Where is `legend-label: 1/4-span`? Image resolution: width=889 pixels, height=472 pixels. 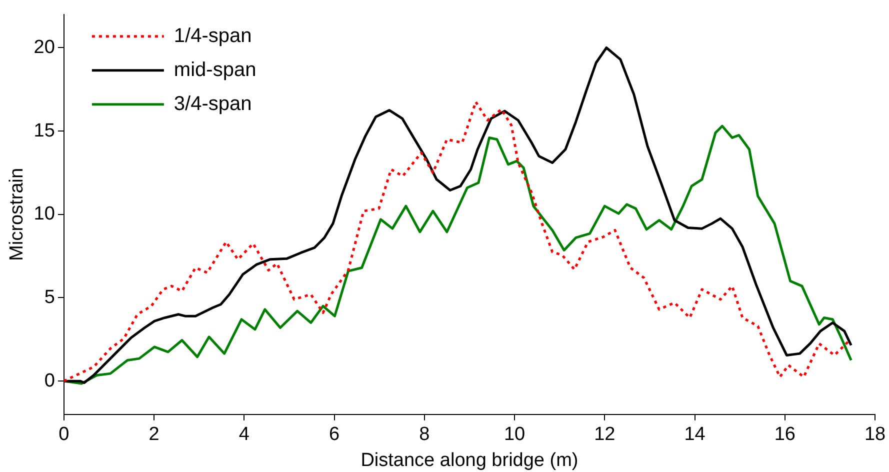
legend-label: 1/4-span is located at coordinates (213, 35).